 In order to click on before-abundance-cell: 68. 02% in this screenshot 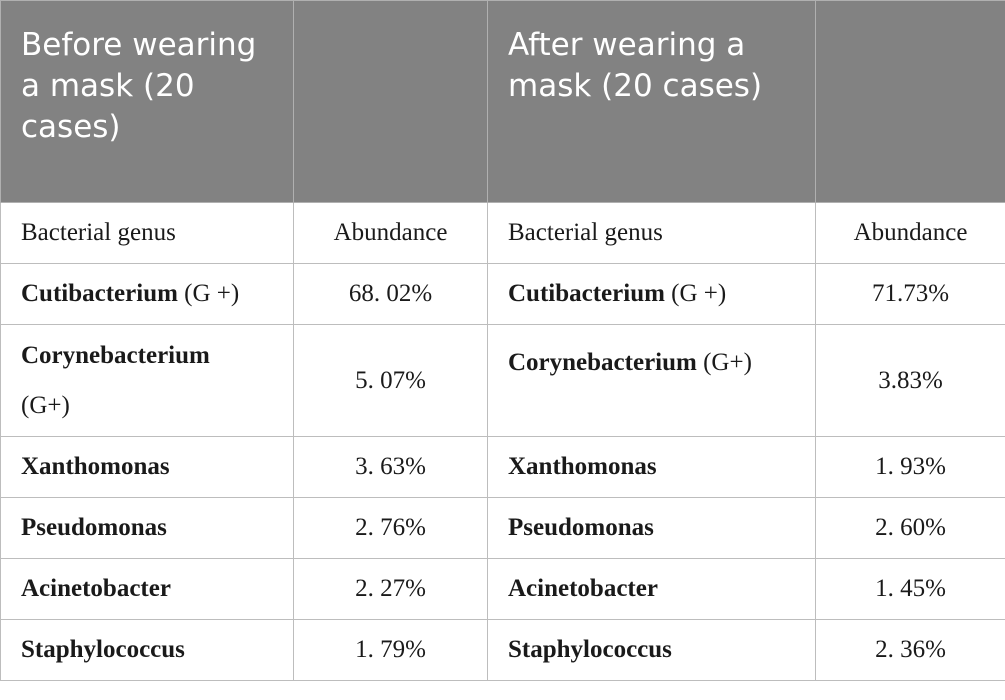, I will do `click(390, 294)`.